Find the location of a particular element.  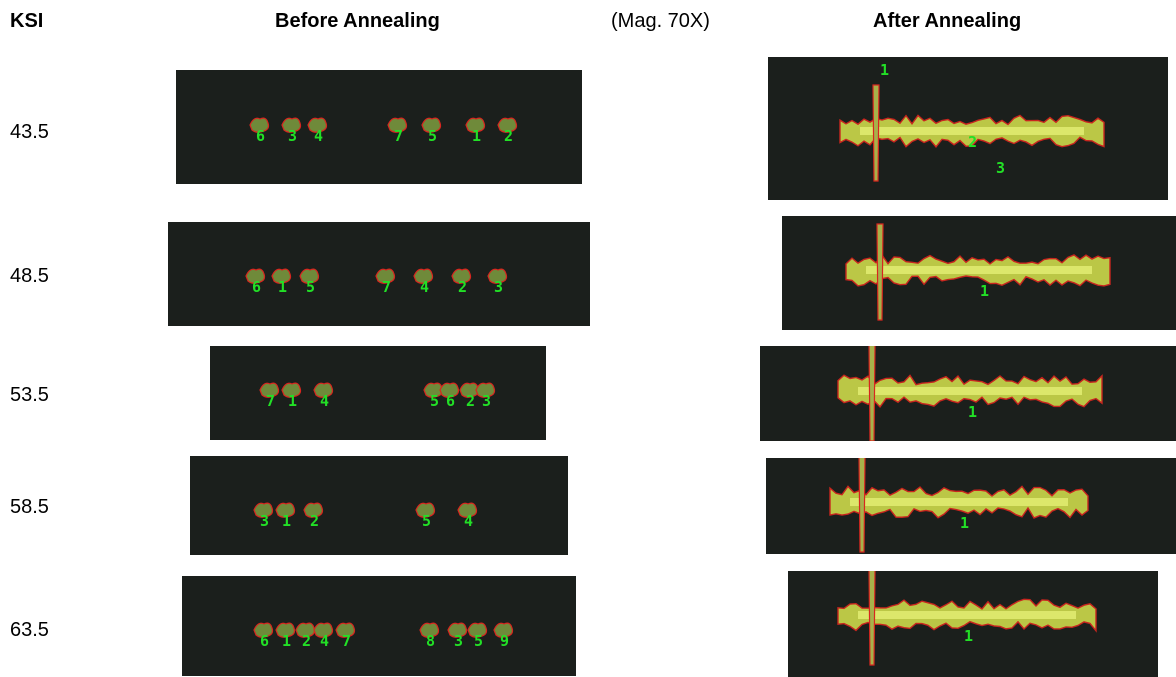

ksi-column-header: KSI is located at coordinates (27, 21).